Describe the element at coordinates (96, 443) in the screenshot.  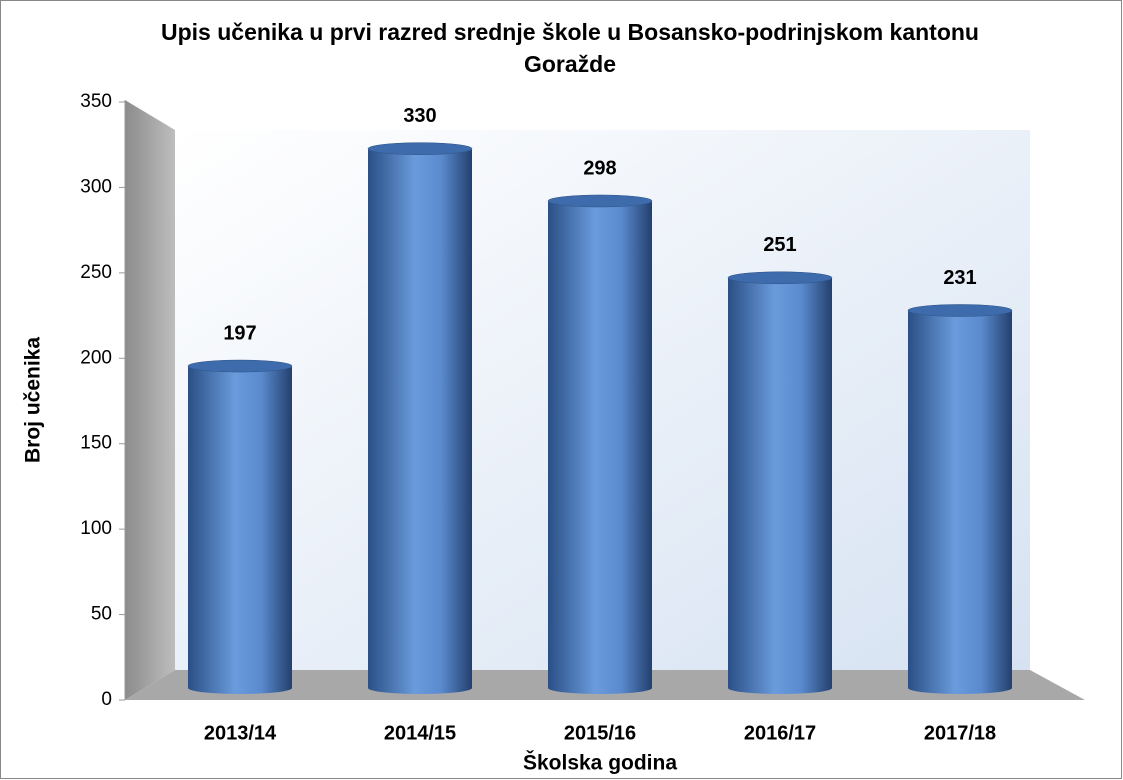
I see `y-tick-label: 150` at that location.